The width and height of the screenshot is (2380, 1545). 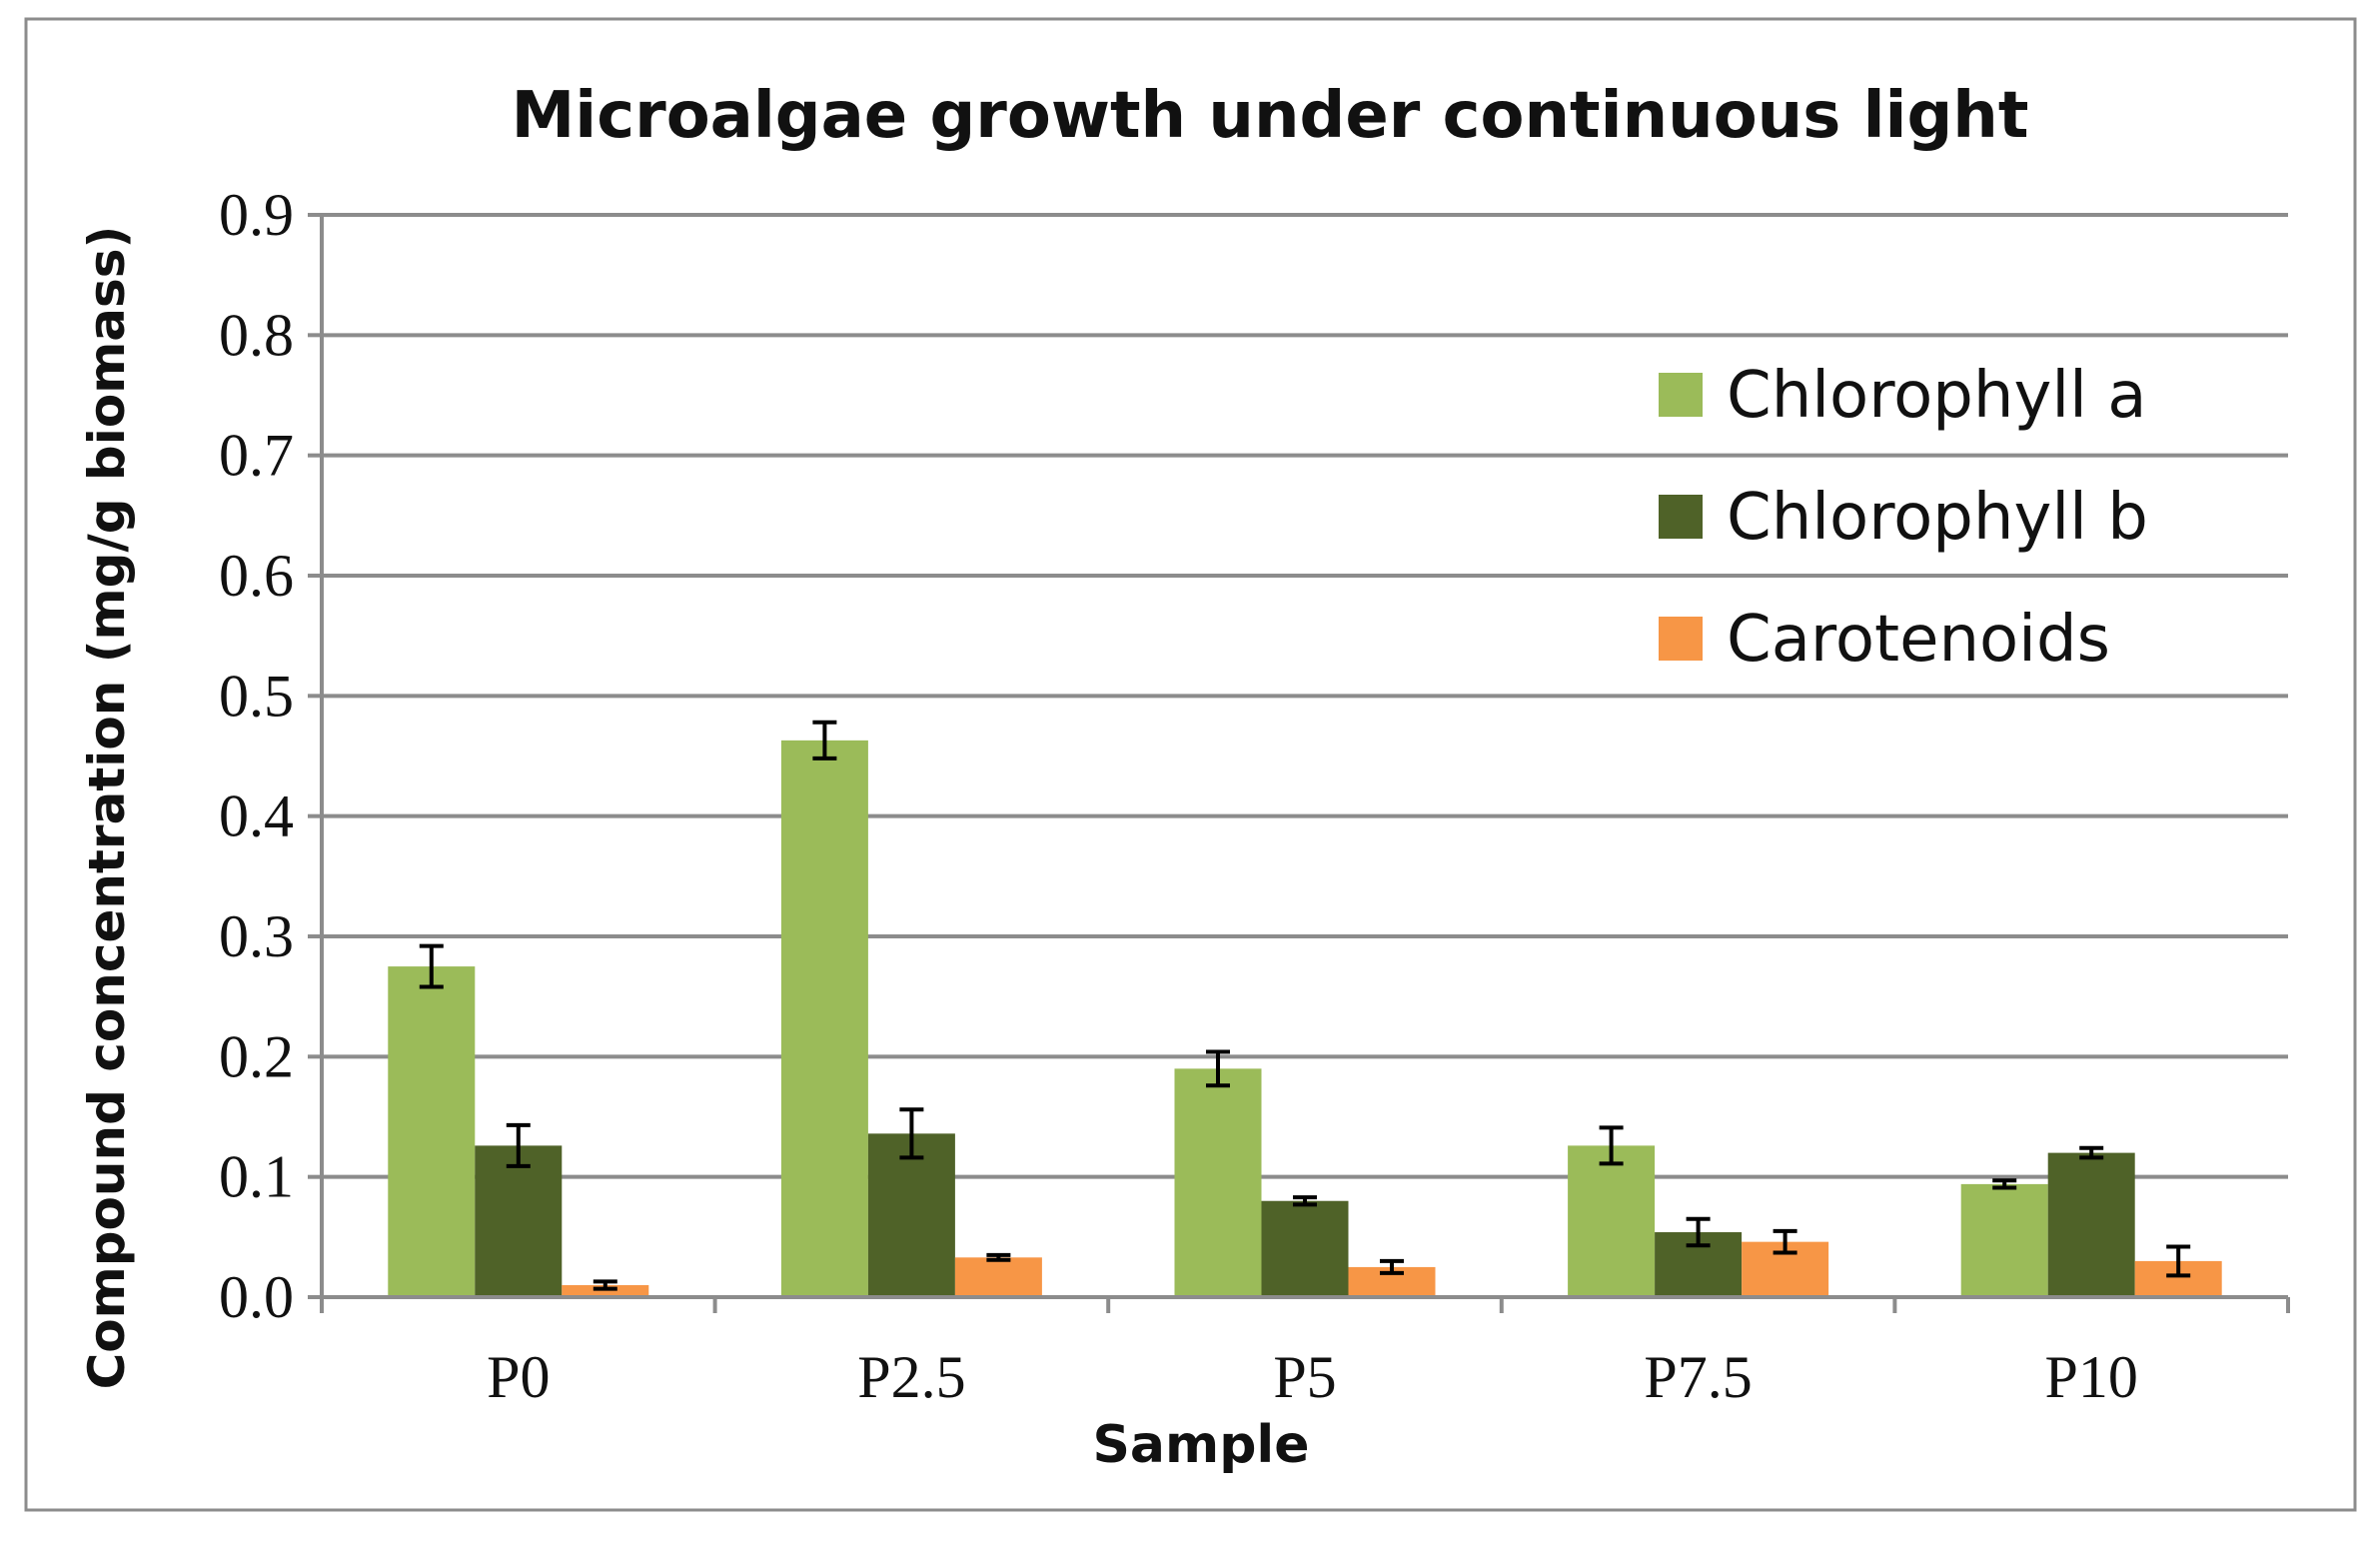 I want to click on chart-title: Microalgae growth under continuous light, so click(x=1270, y=116).